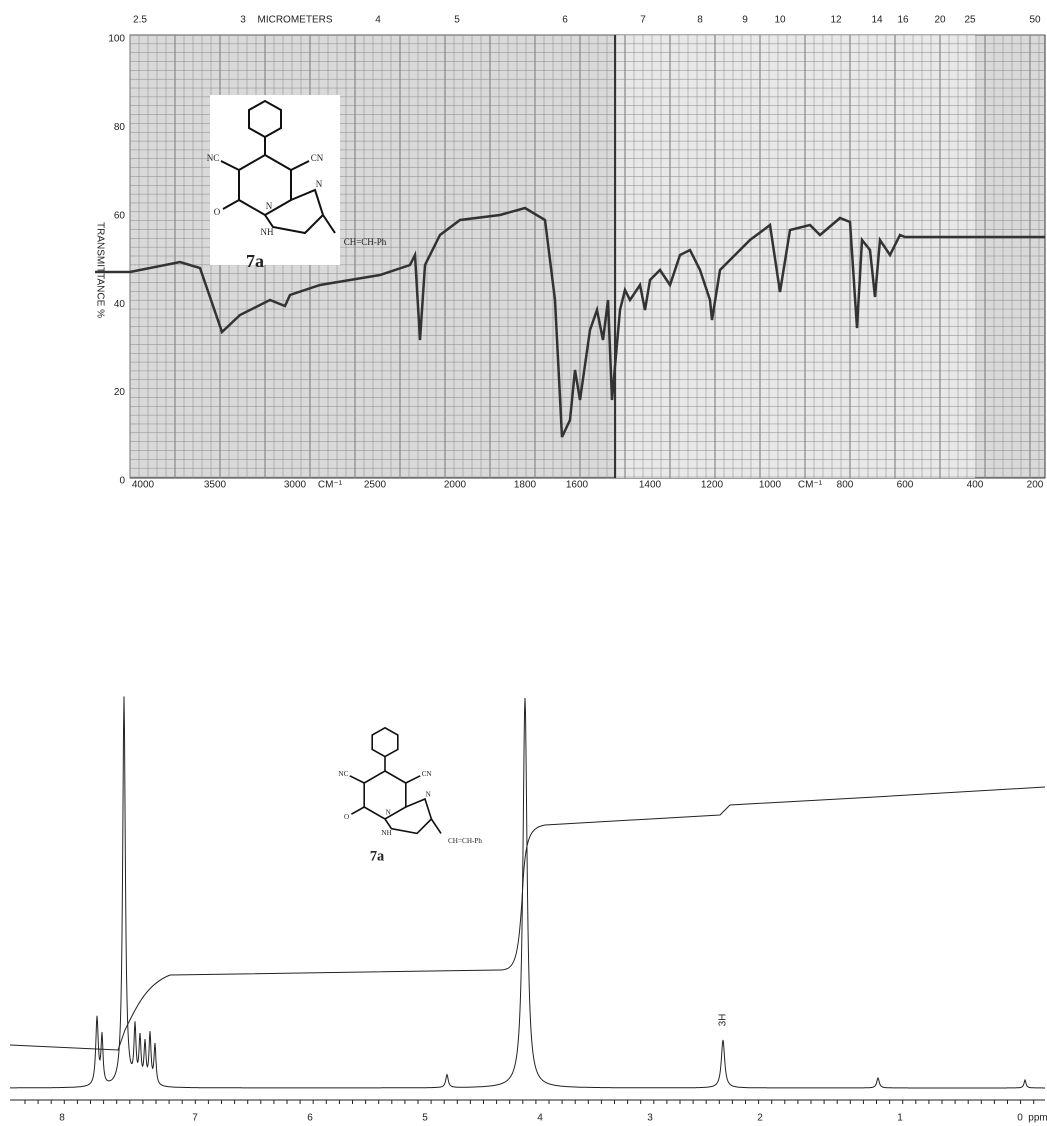 This screenshot has height=1126, width=1047. I want to click on micrometer-tick: 8, so click(700, 20).